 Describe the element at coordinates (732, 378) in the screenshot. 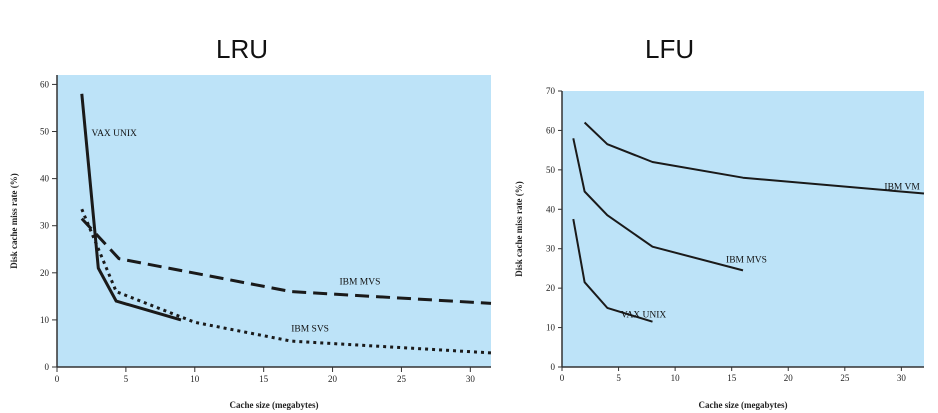

I see `lfu-x-tick-label: 15` at that location.